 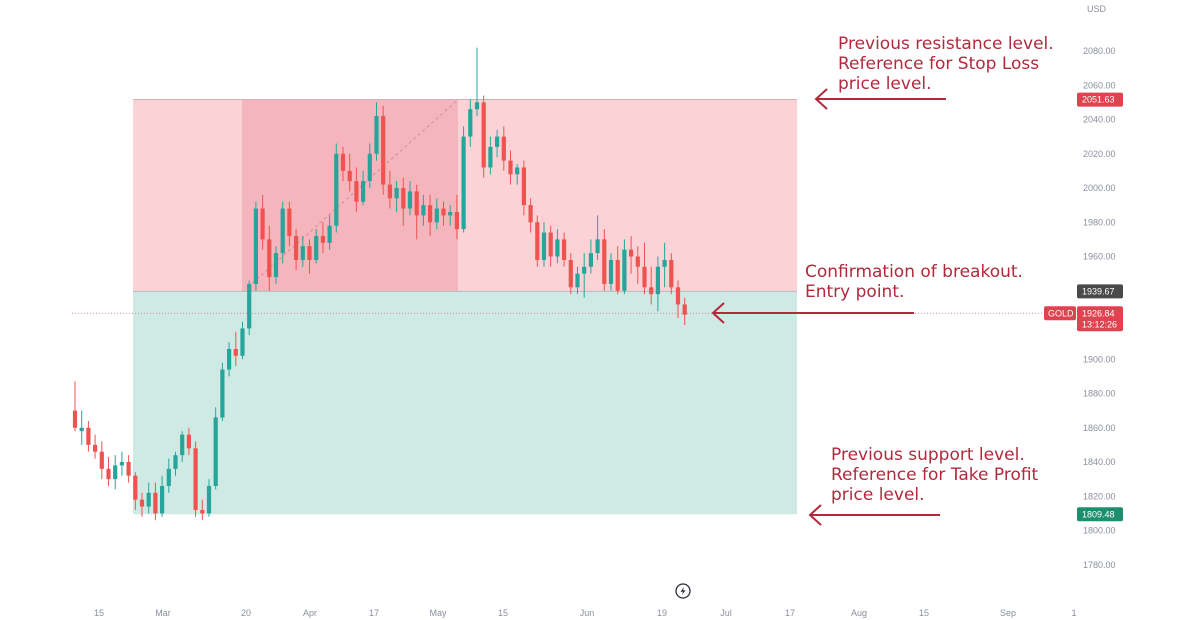 What do you see at coordinates (1099, 257) in the screenshot?
I see `y-tick-label: 1960.00` at bounding box center [1099, 257].